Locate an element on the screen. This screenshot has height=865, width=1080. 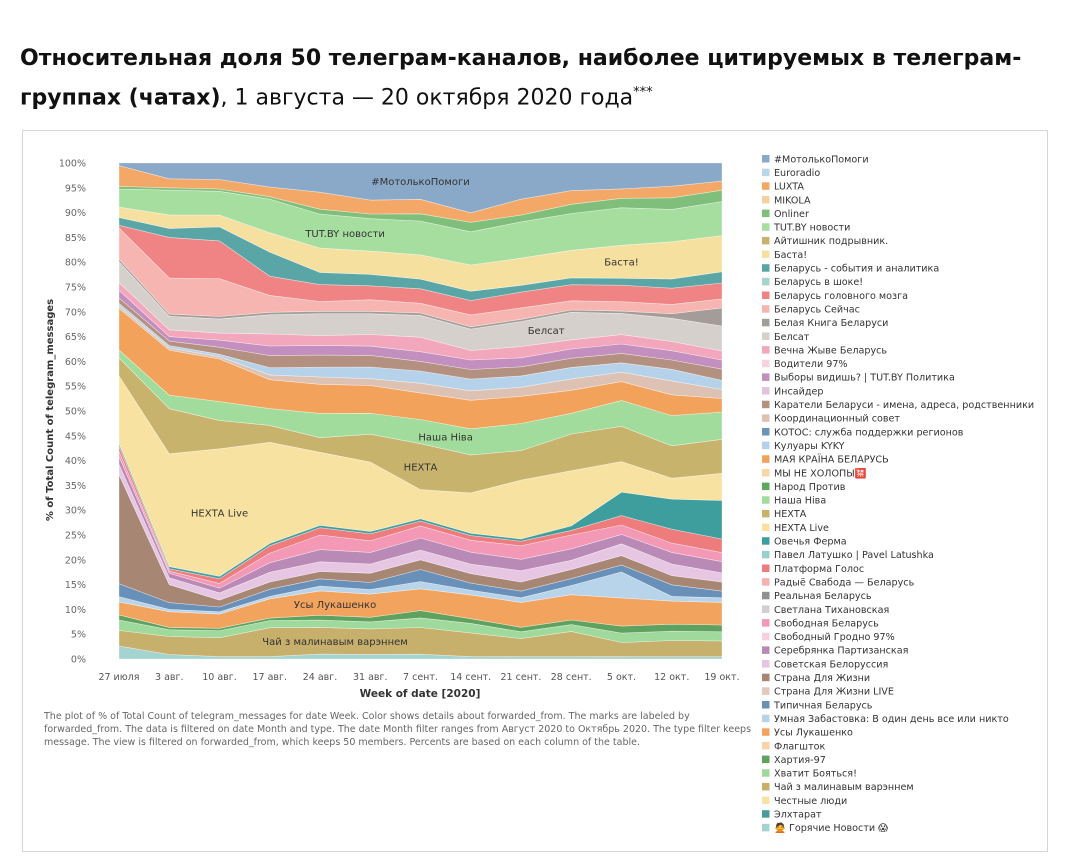
x-tick-label: 12 окт. is located at coordinates (671, 677).